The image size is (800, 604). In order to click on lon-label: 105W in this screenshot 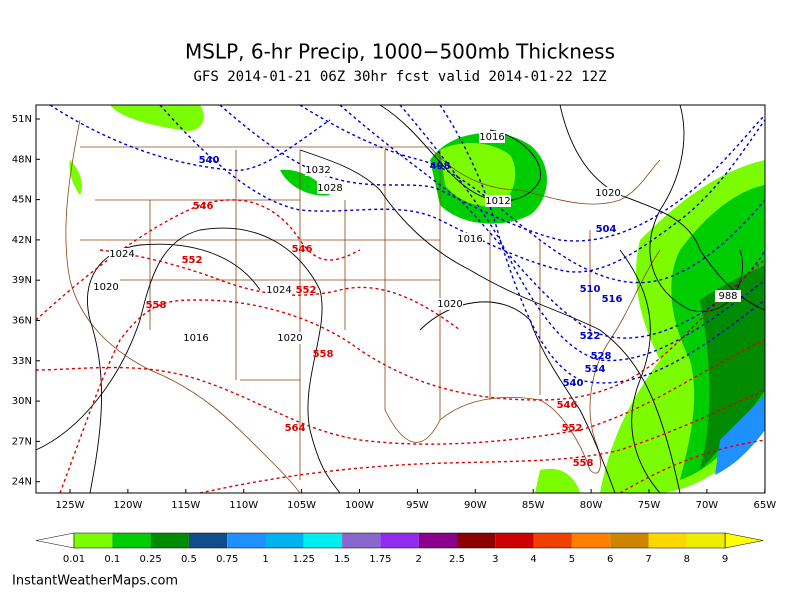, I will do `click(301, 505)`.